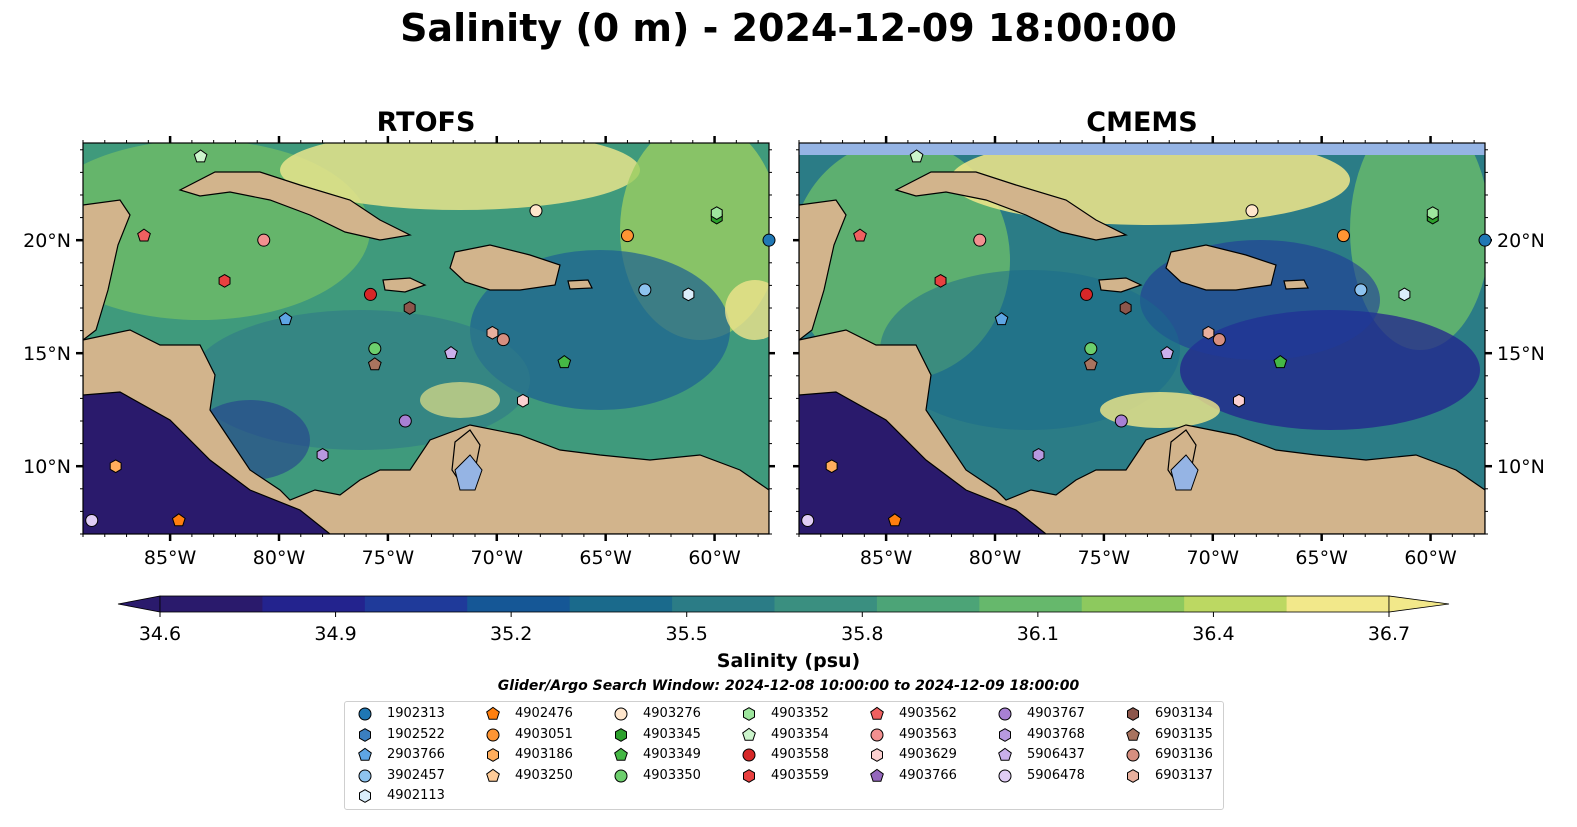 This screenshot has height=827, width=1577. What do you see at coordinates (922, 463) in the screenshot?
I see `pacific-ocean` at bounding box center [922, 463].